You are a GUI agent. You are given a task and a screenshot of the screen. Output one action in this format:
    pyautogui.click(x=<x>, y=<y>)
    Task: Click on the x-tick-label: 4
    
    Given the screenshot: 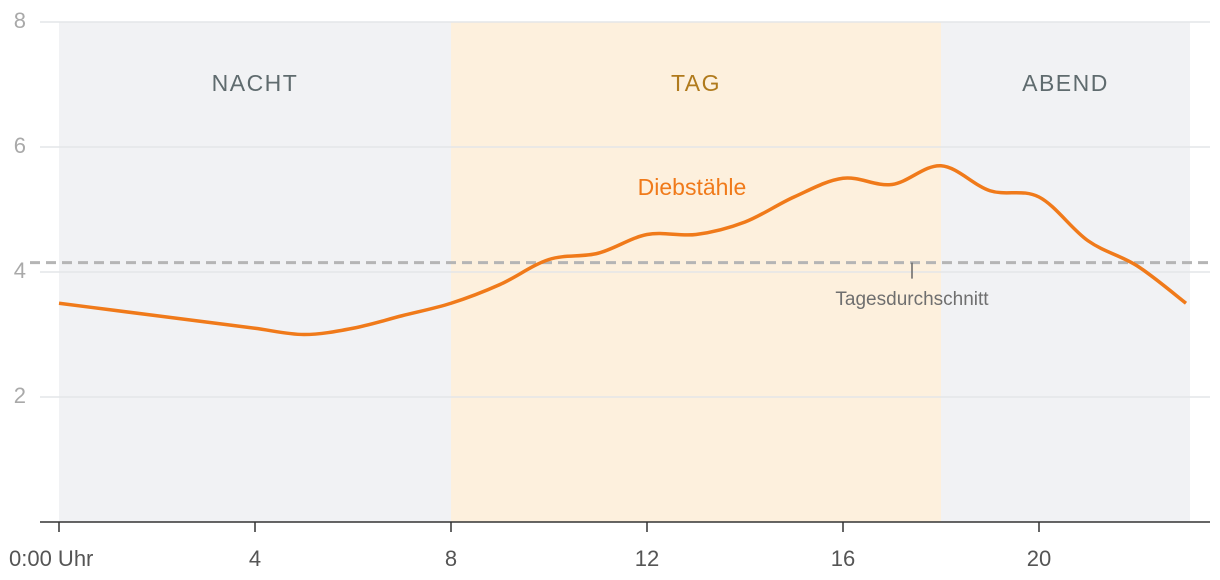 What is the action you would take?
    pyautogui.click(x=255, y=558)
    